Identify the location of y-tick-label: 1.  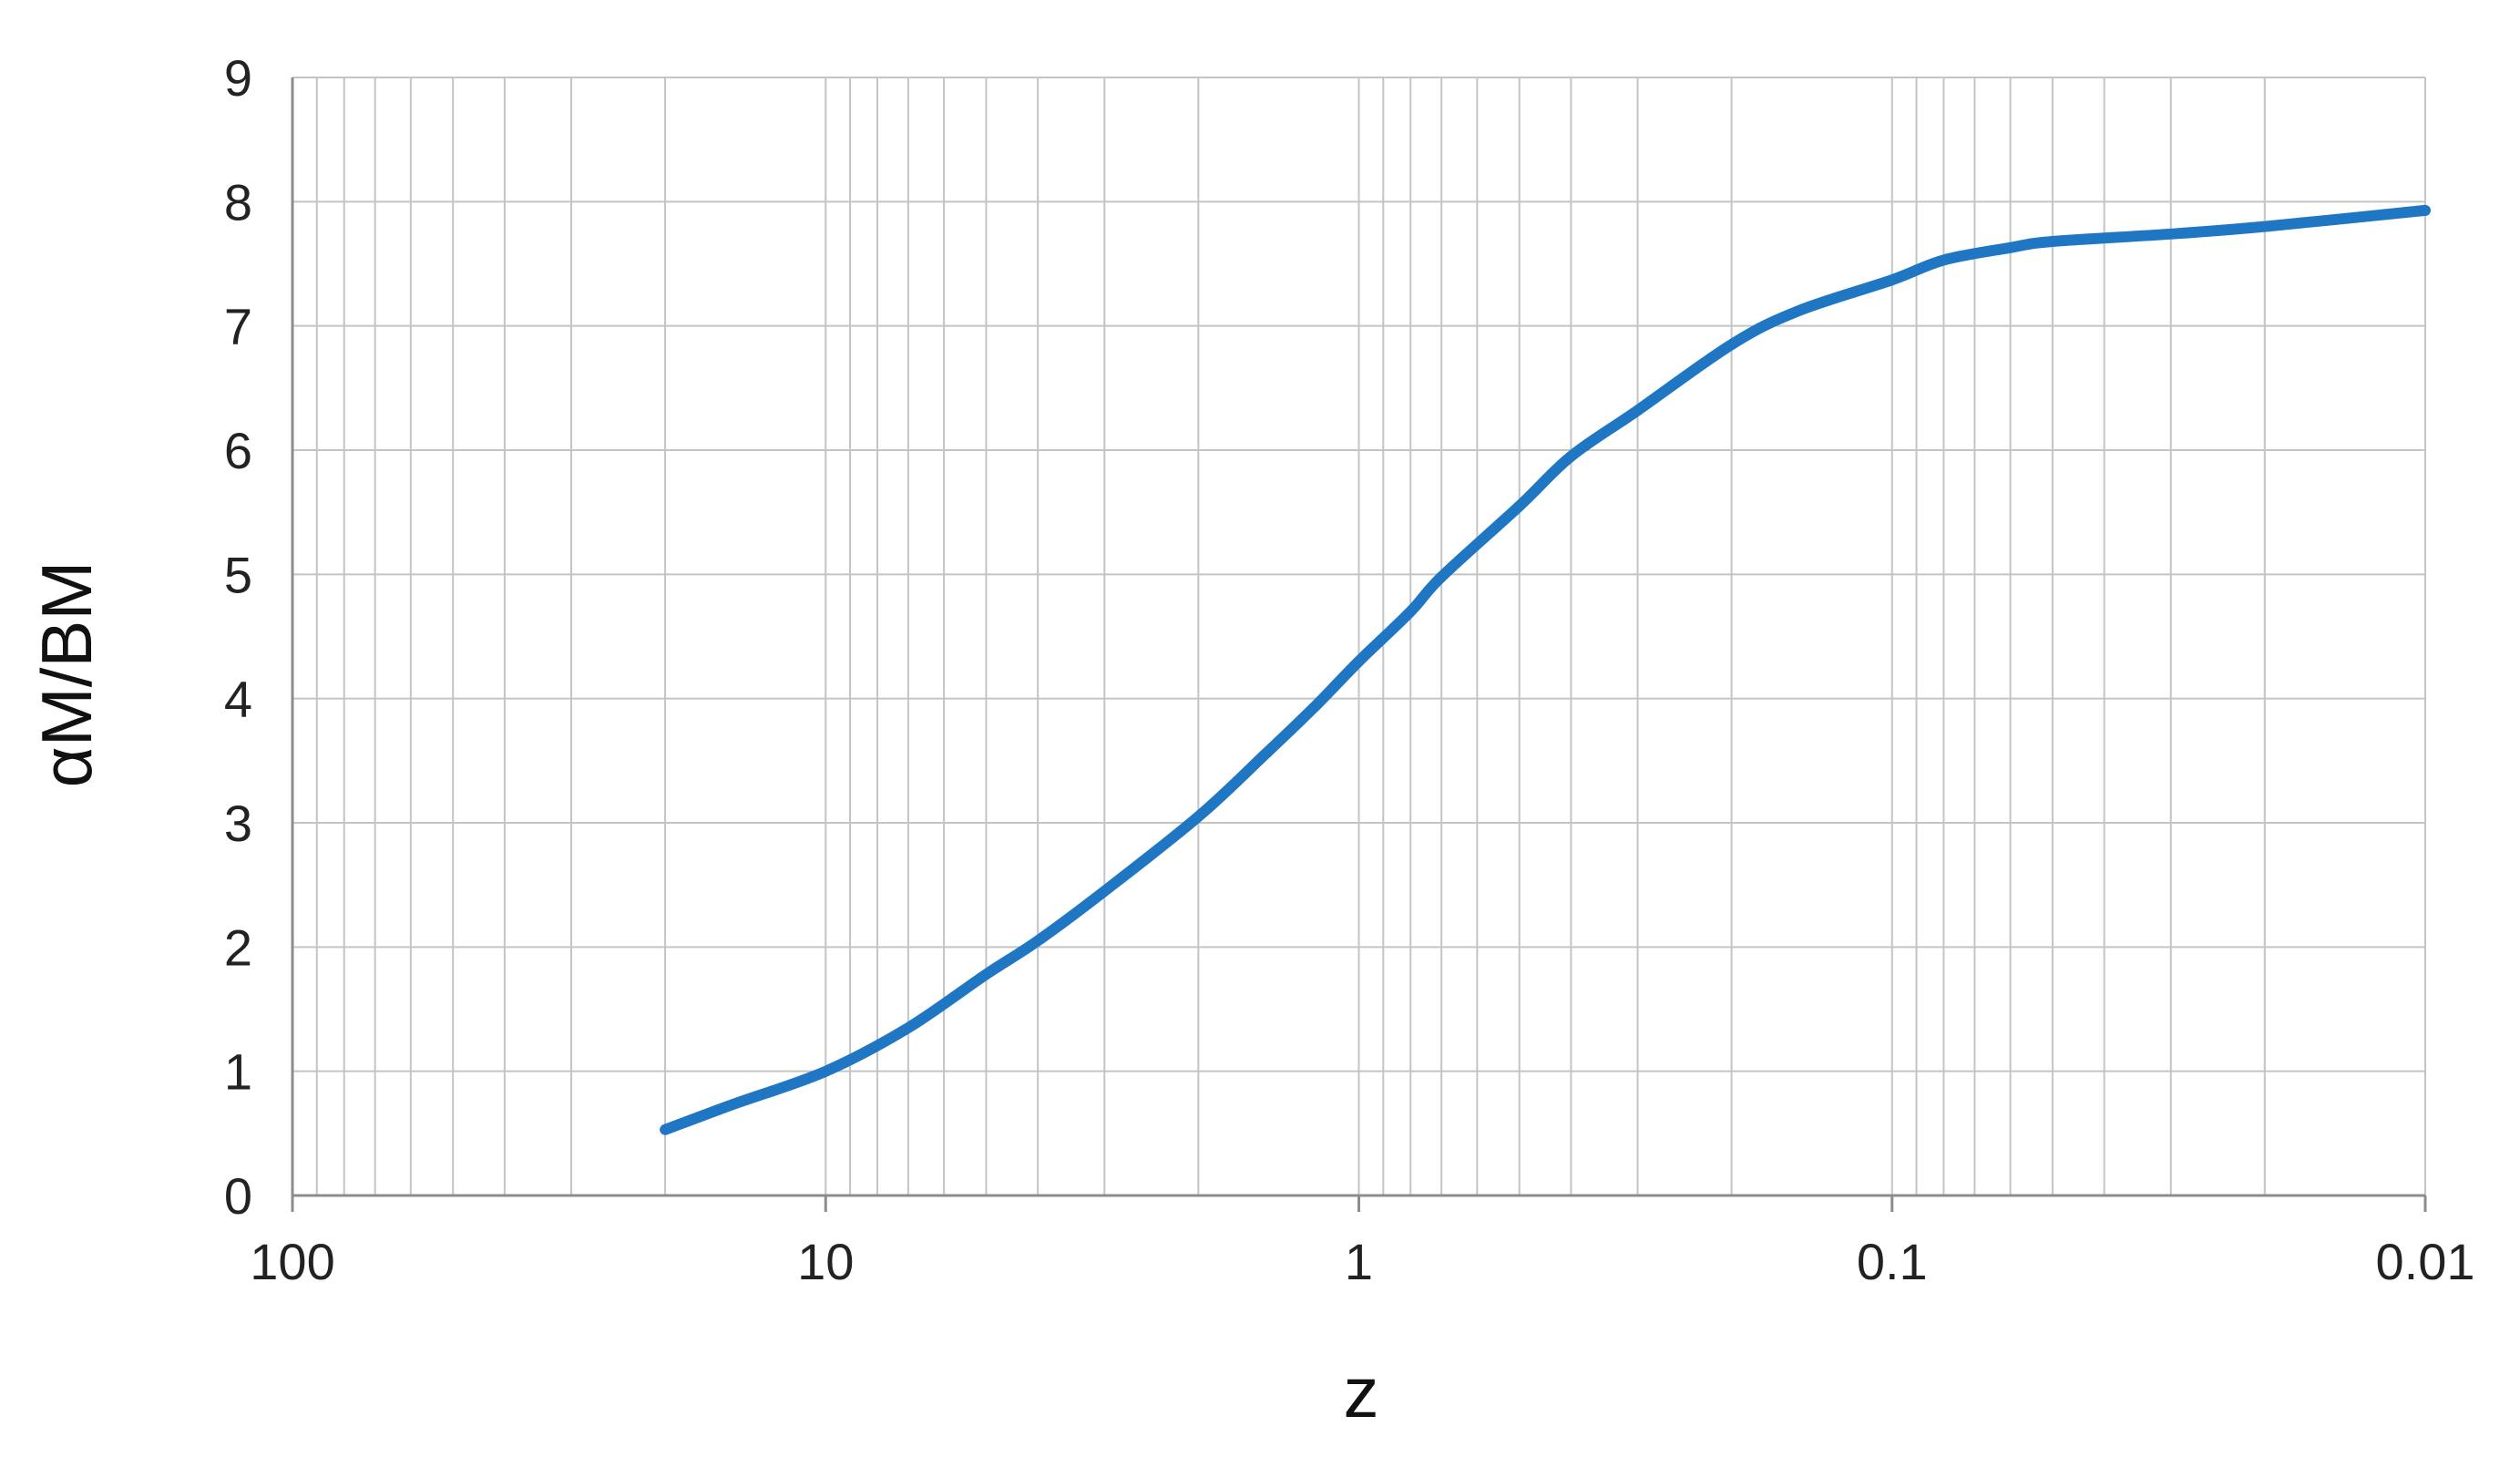
(238, 1072).